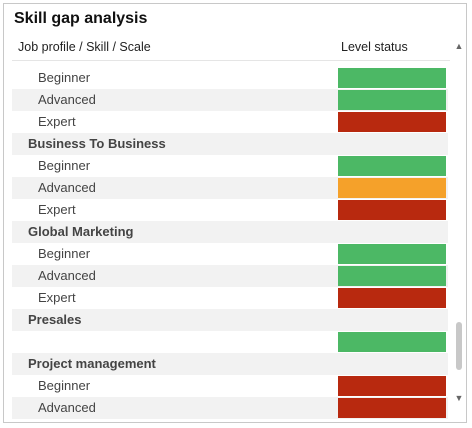 This screenshot has height=428, width=472. I want to click on job-profile-label: Project management, so click(92, 363).